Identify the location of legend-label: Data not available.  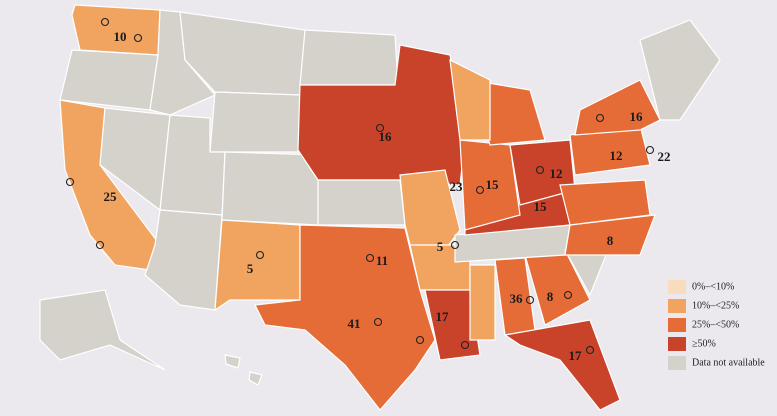
(728, 362).